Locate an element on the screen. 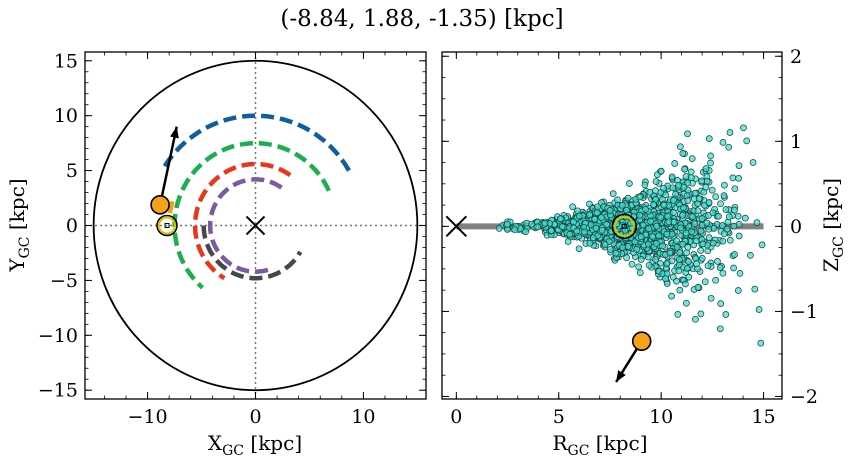  sun-gold-ring is located at coordinates (167, 225).